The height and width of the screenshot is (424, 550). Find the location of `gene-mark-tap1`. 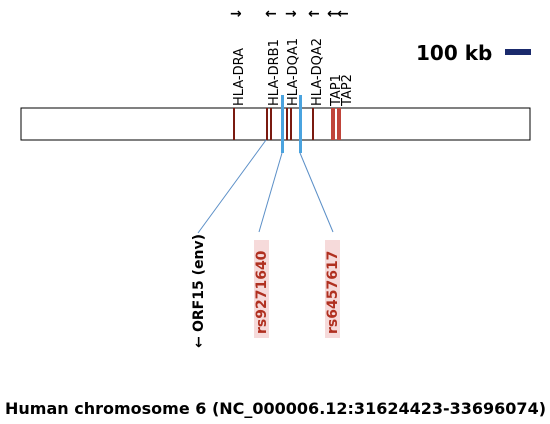

gene-mark-tap1 is located at coordinates (333, 124).